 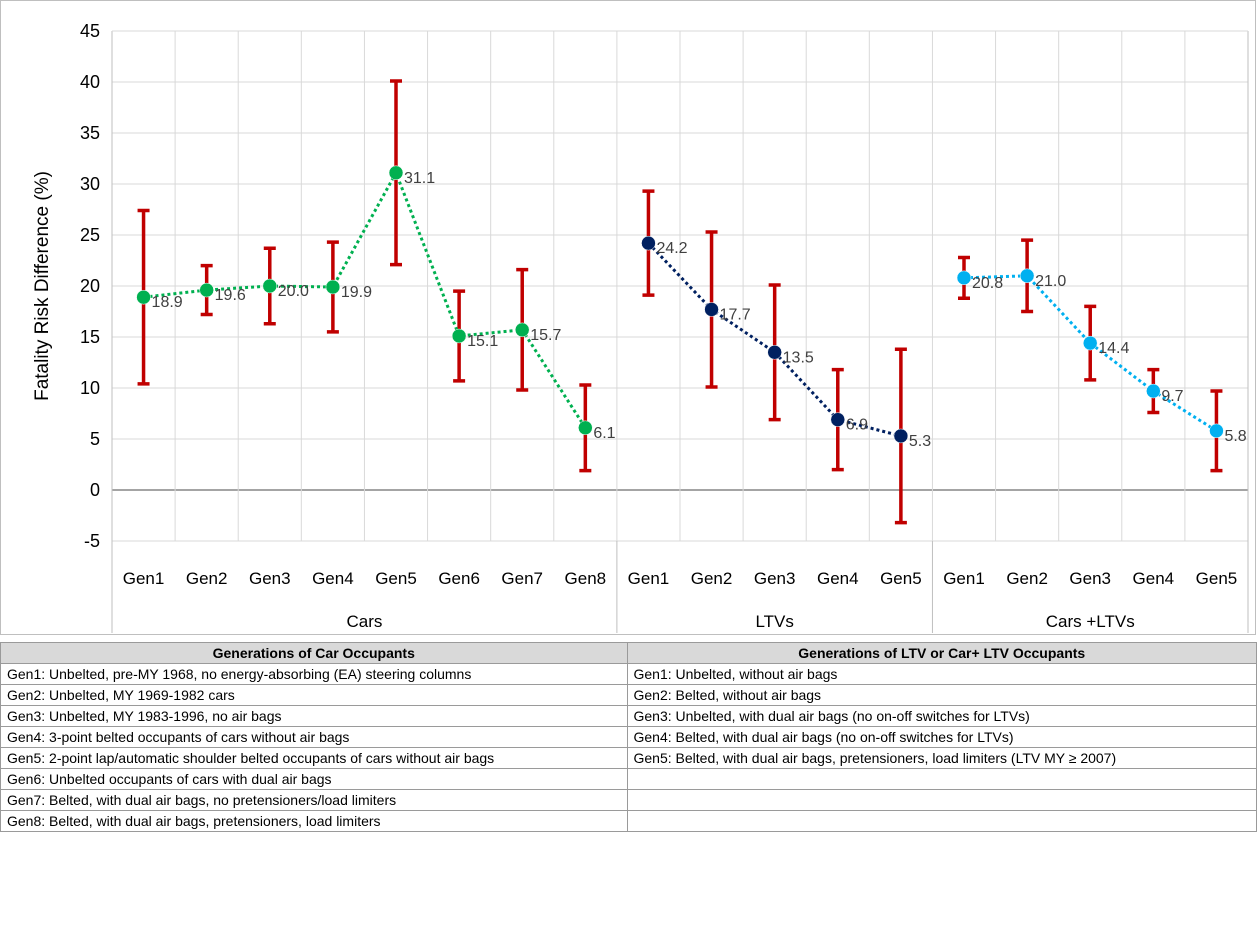 I want to click on y-tick-label: 15, so click(x=90, y=337).